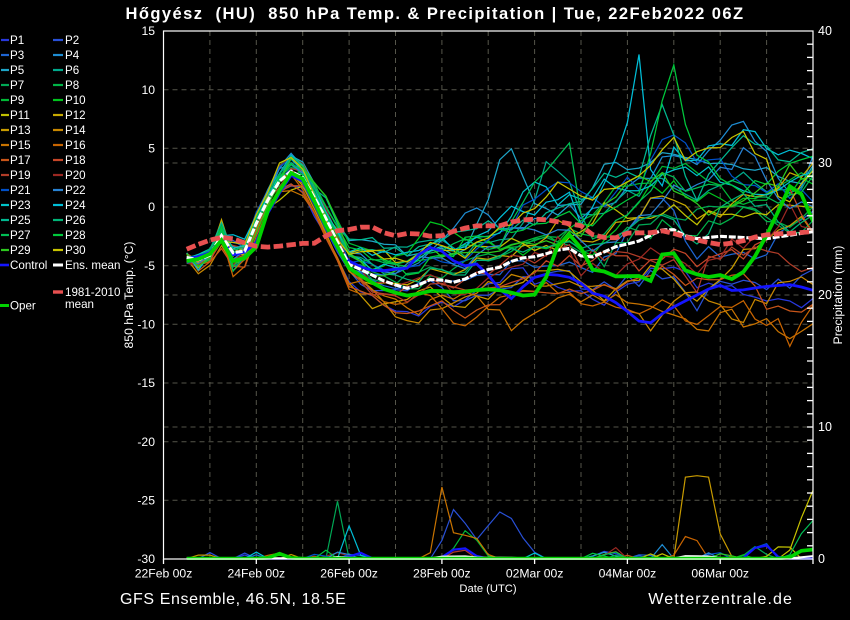 The height and width of the screenshot is (620, 850). I want to click on svg-text: P1, so click(17, 40).